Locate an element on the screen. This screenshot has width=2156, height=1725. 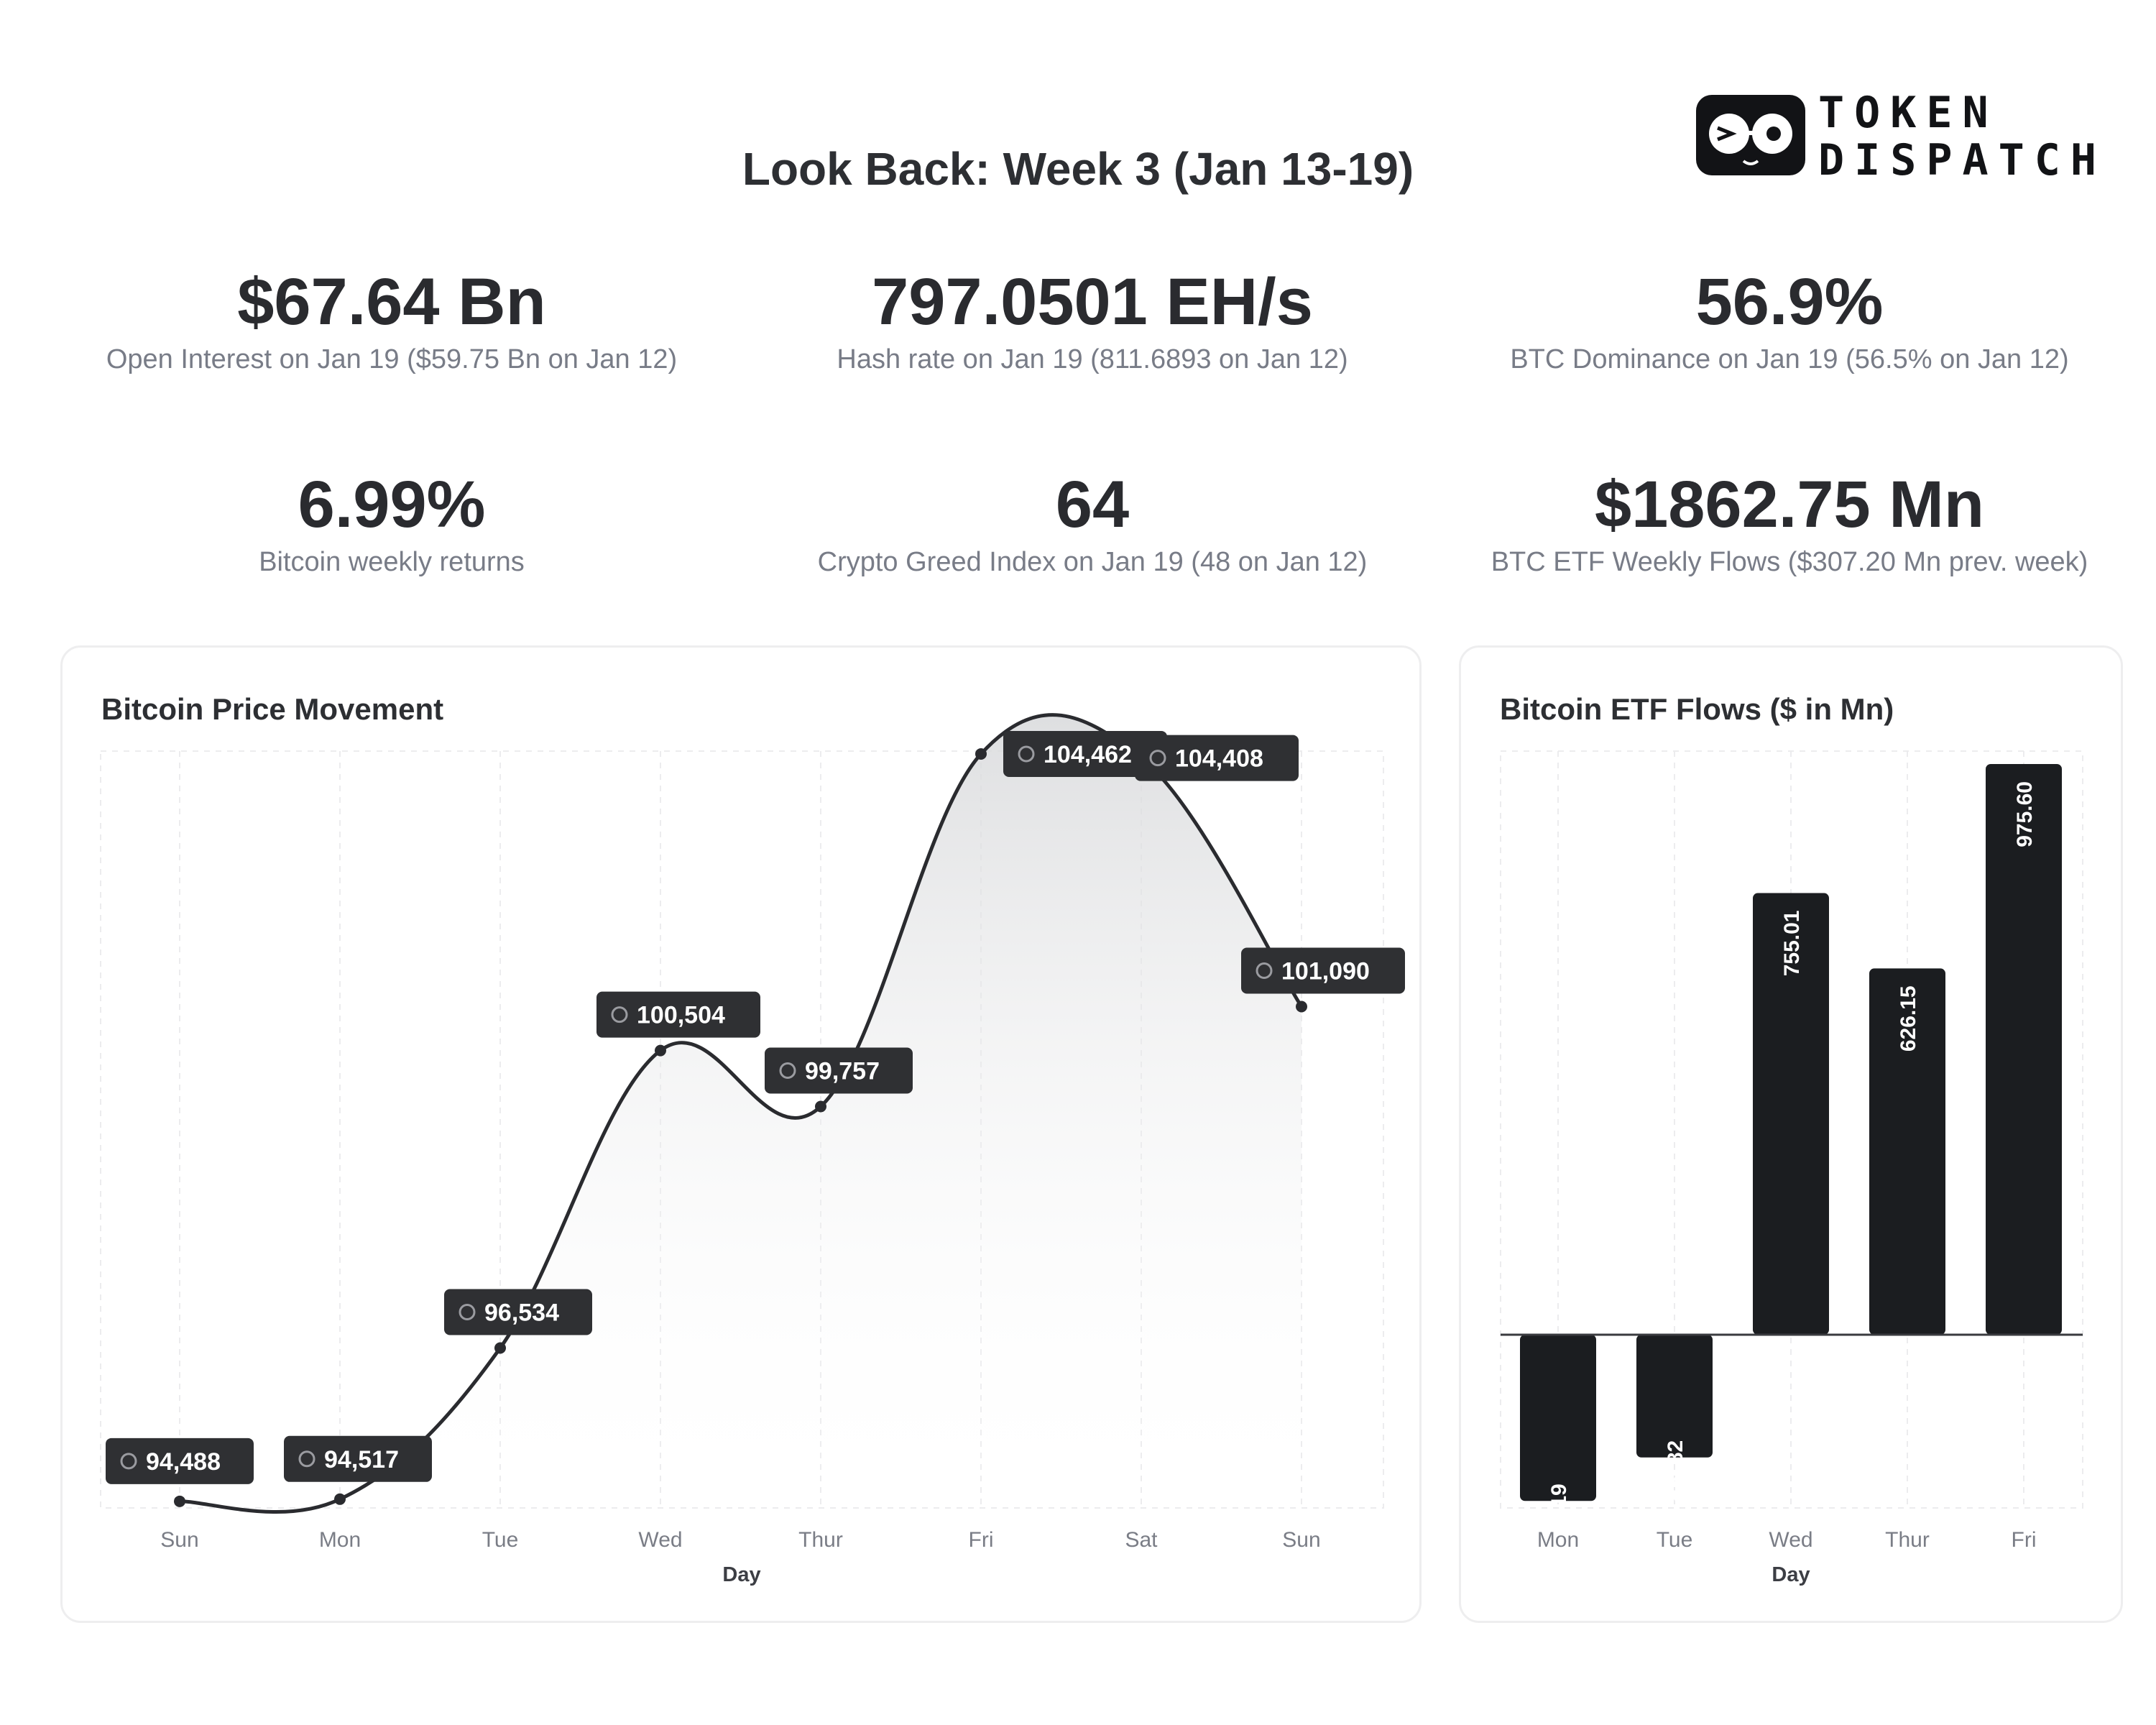
x-tick-label: Fri is located at coordinates (981, 1540).